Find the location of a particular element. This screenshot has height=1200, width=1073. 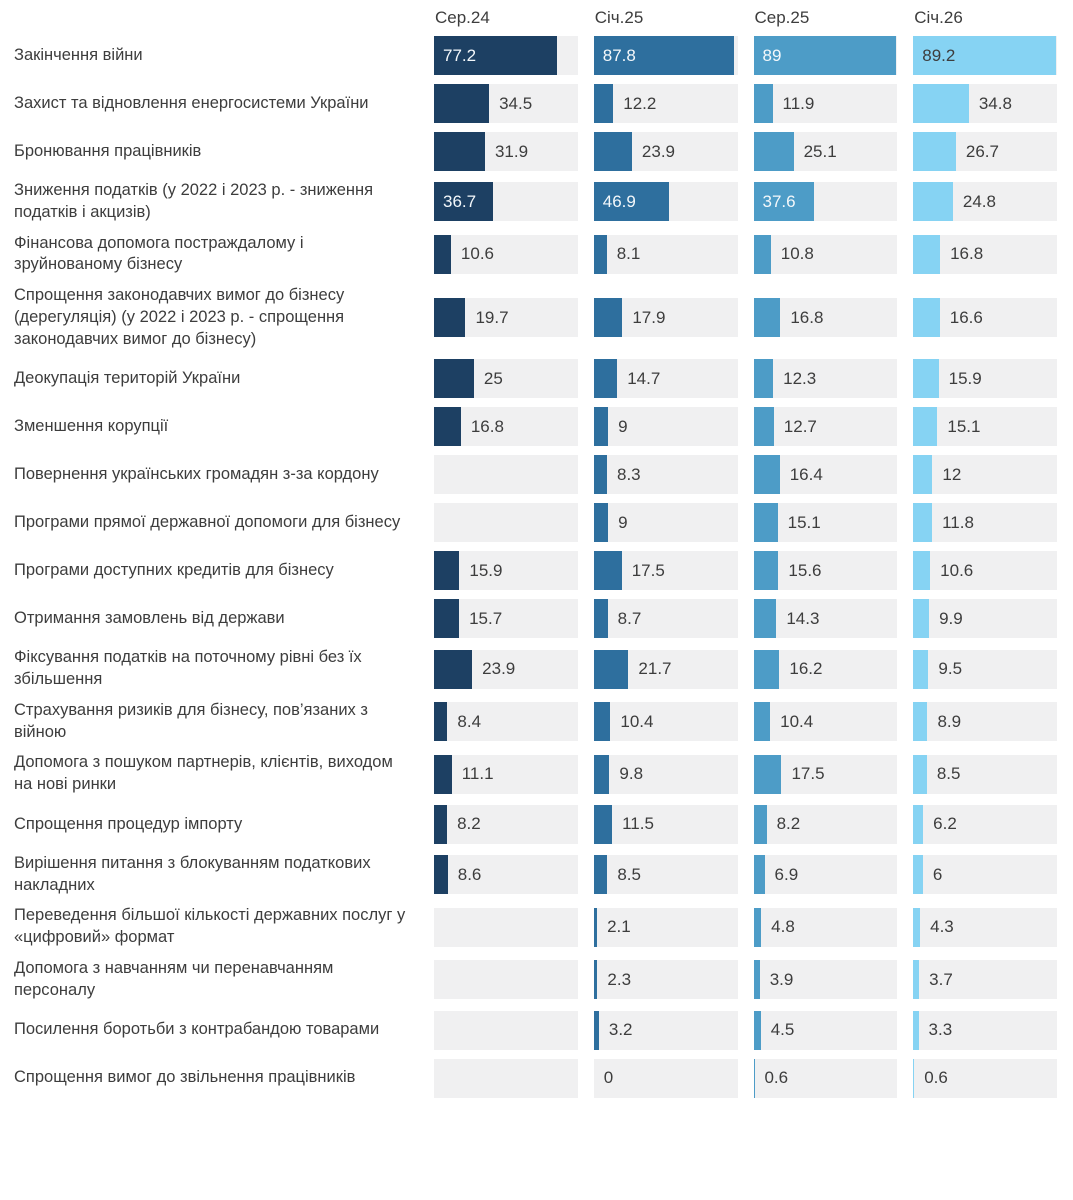

bar-value: 9.9 is located at coordinates (951, 618).